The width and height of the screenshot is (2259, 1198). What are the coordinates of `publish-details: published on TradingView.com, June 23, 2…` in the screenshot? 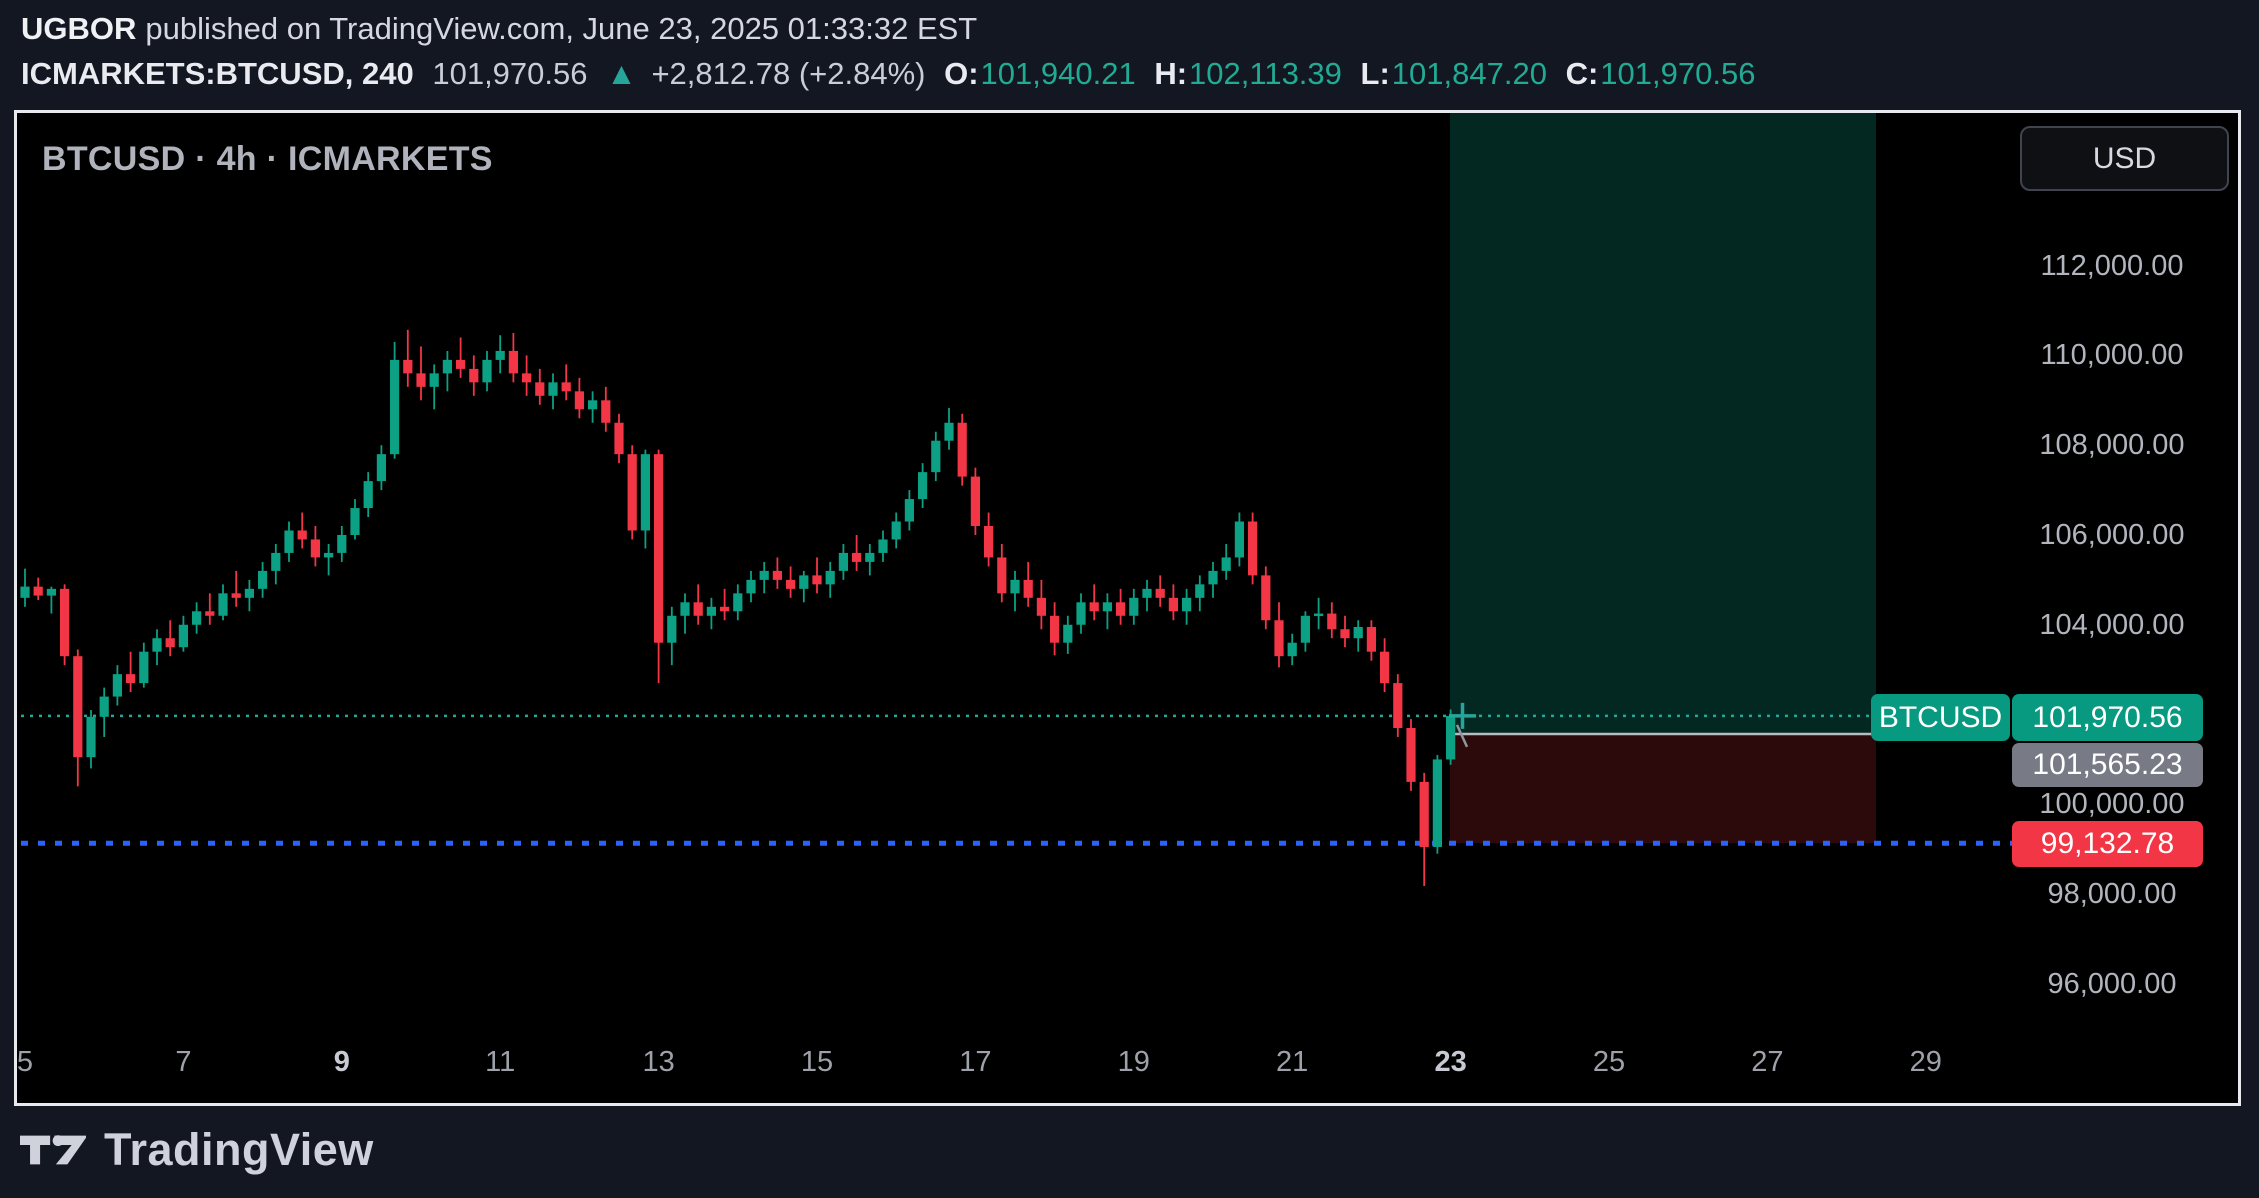 It's located at (561, 28).